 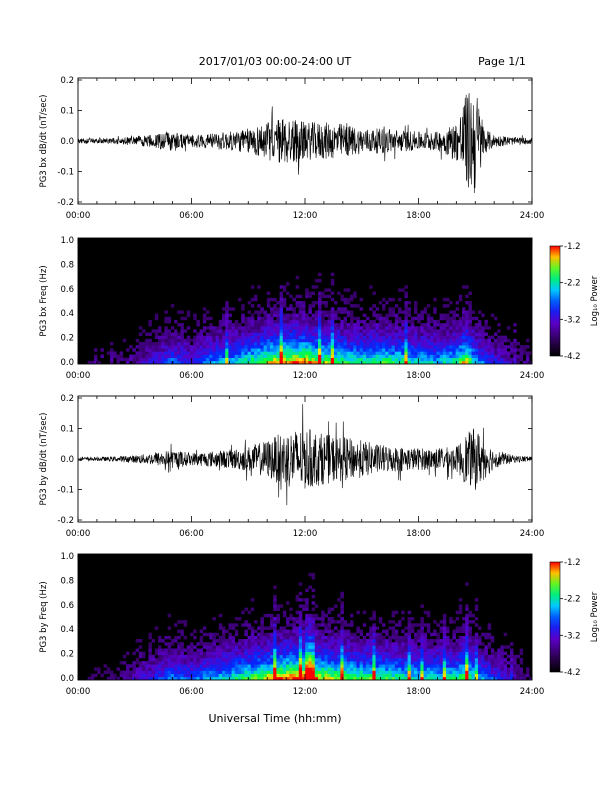 I want to click on y-tick-label: -0.2, so click(x=65, y=521).